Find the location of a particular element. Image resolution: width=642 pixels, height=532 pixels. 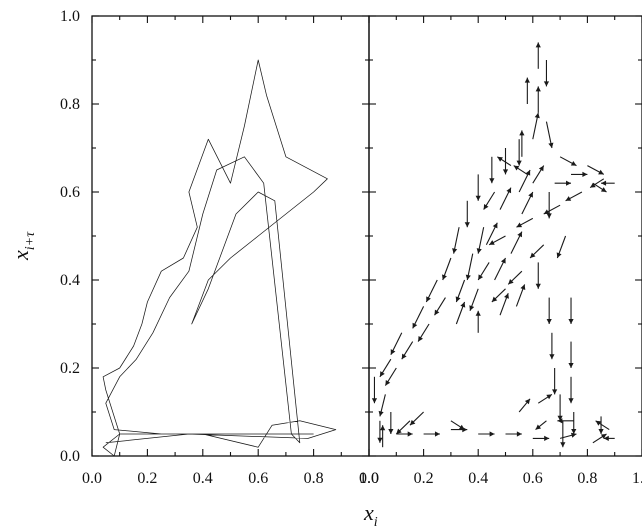

y-tick-label: 0.0 is located at coordinates (70, 456).